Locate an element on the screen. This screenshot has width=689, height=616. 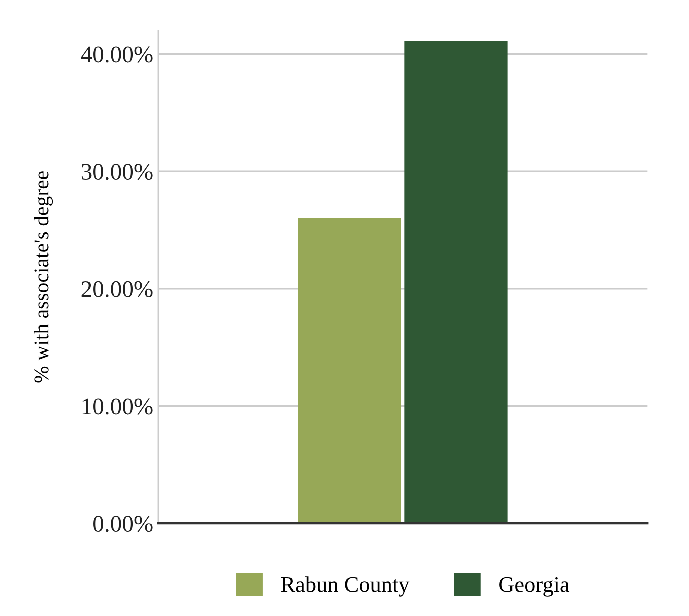
y-axis-title: % with associate's degree is located at coordinates (44, 277).